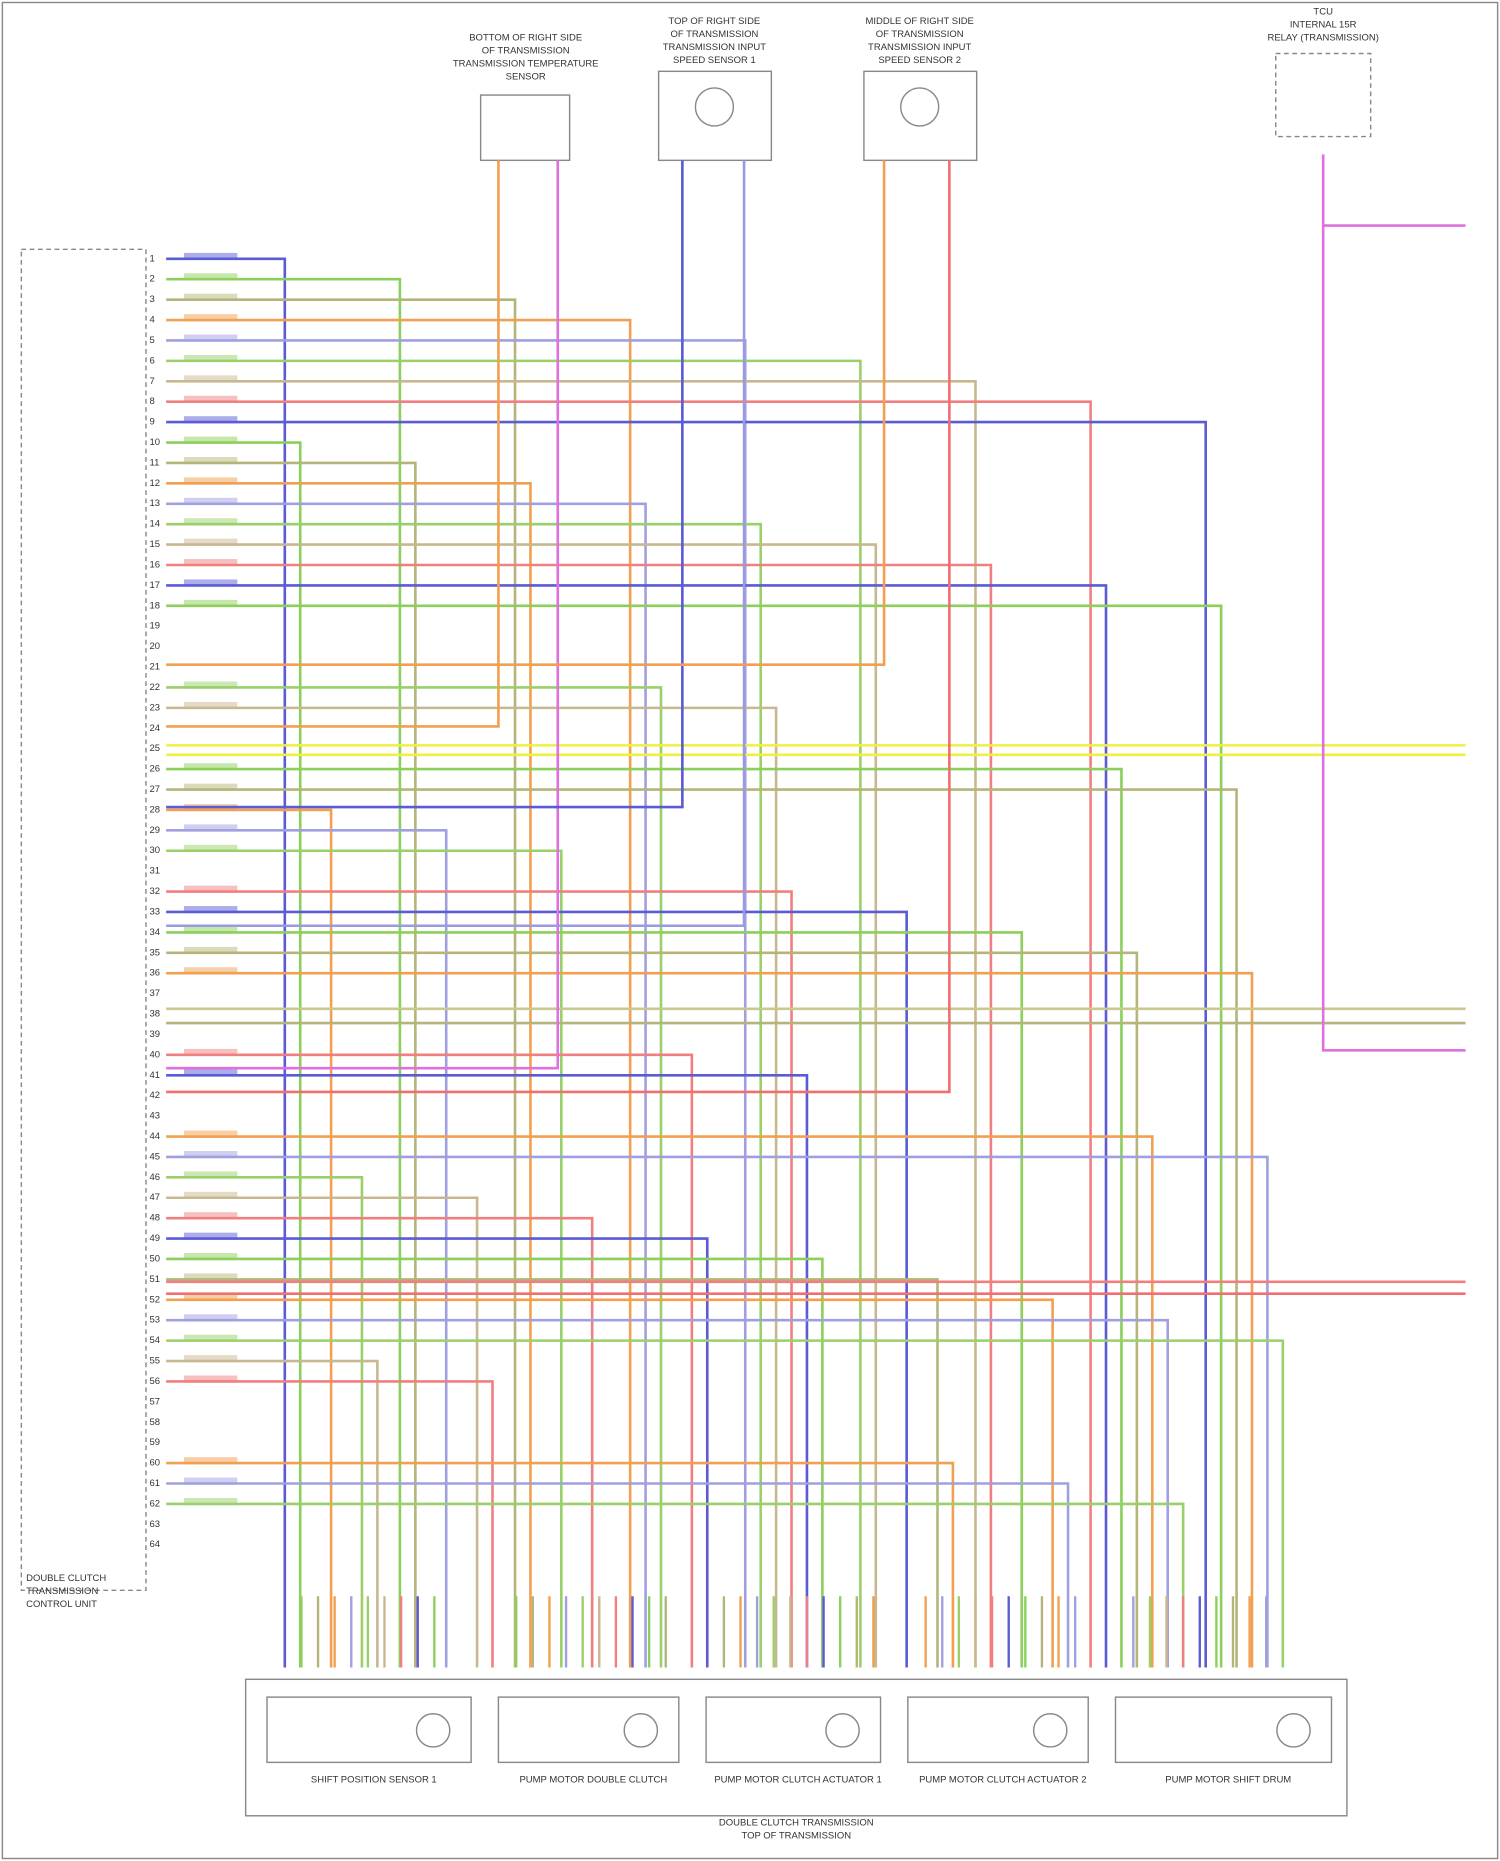  What do you see at coordinates (155, 1503) in the screenshot?
I see `pin-number: 62` at bounding box center [155, 1503].